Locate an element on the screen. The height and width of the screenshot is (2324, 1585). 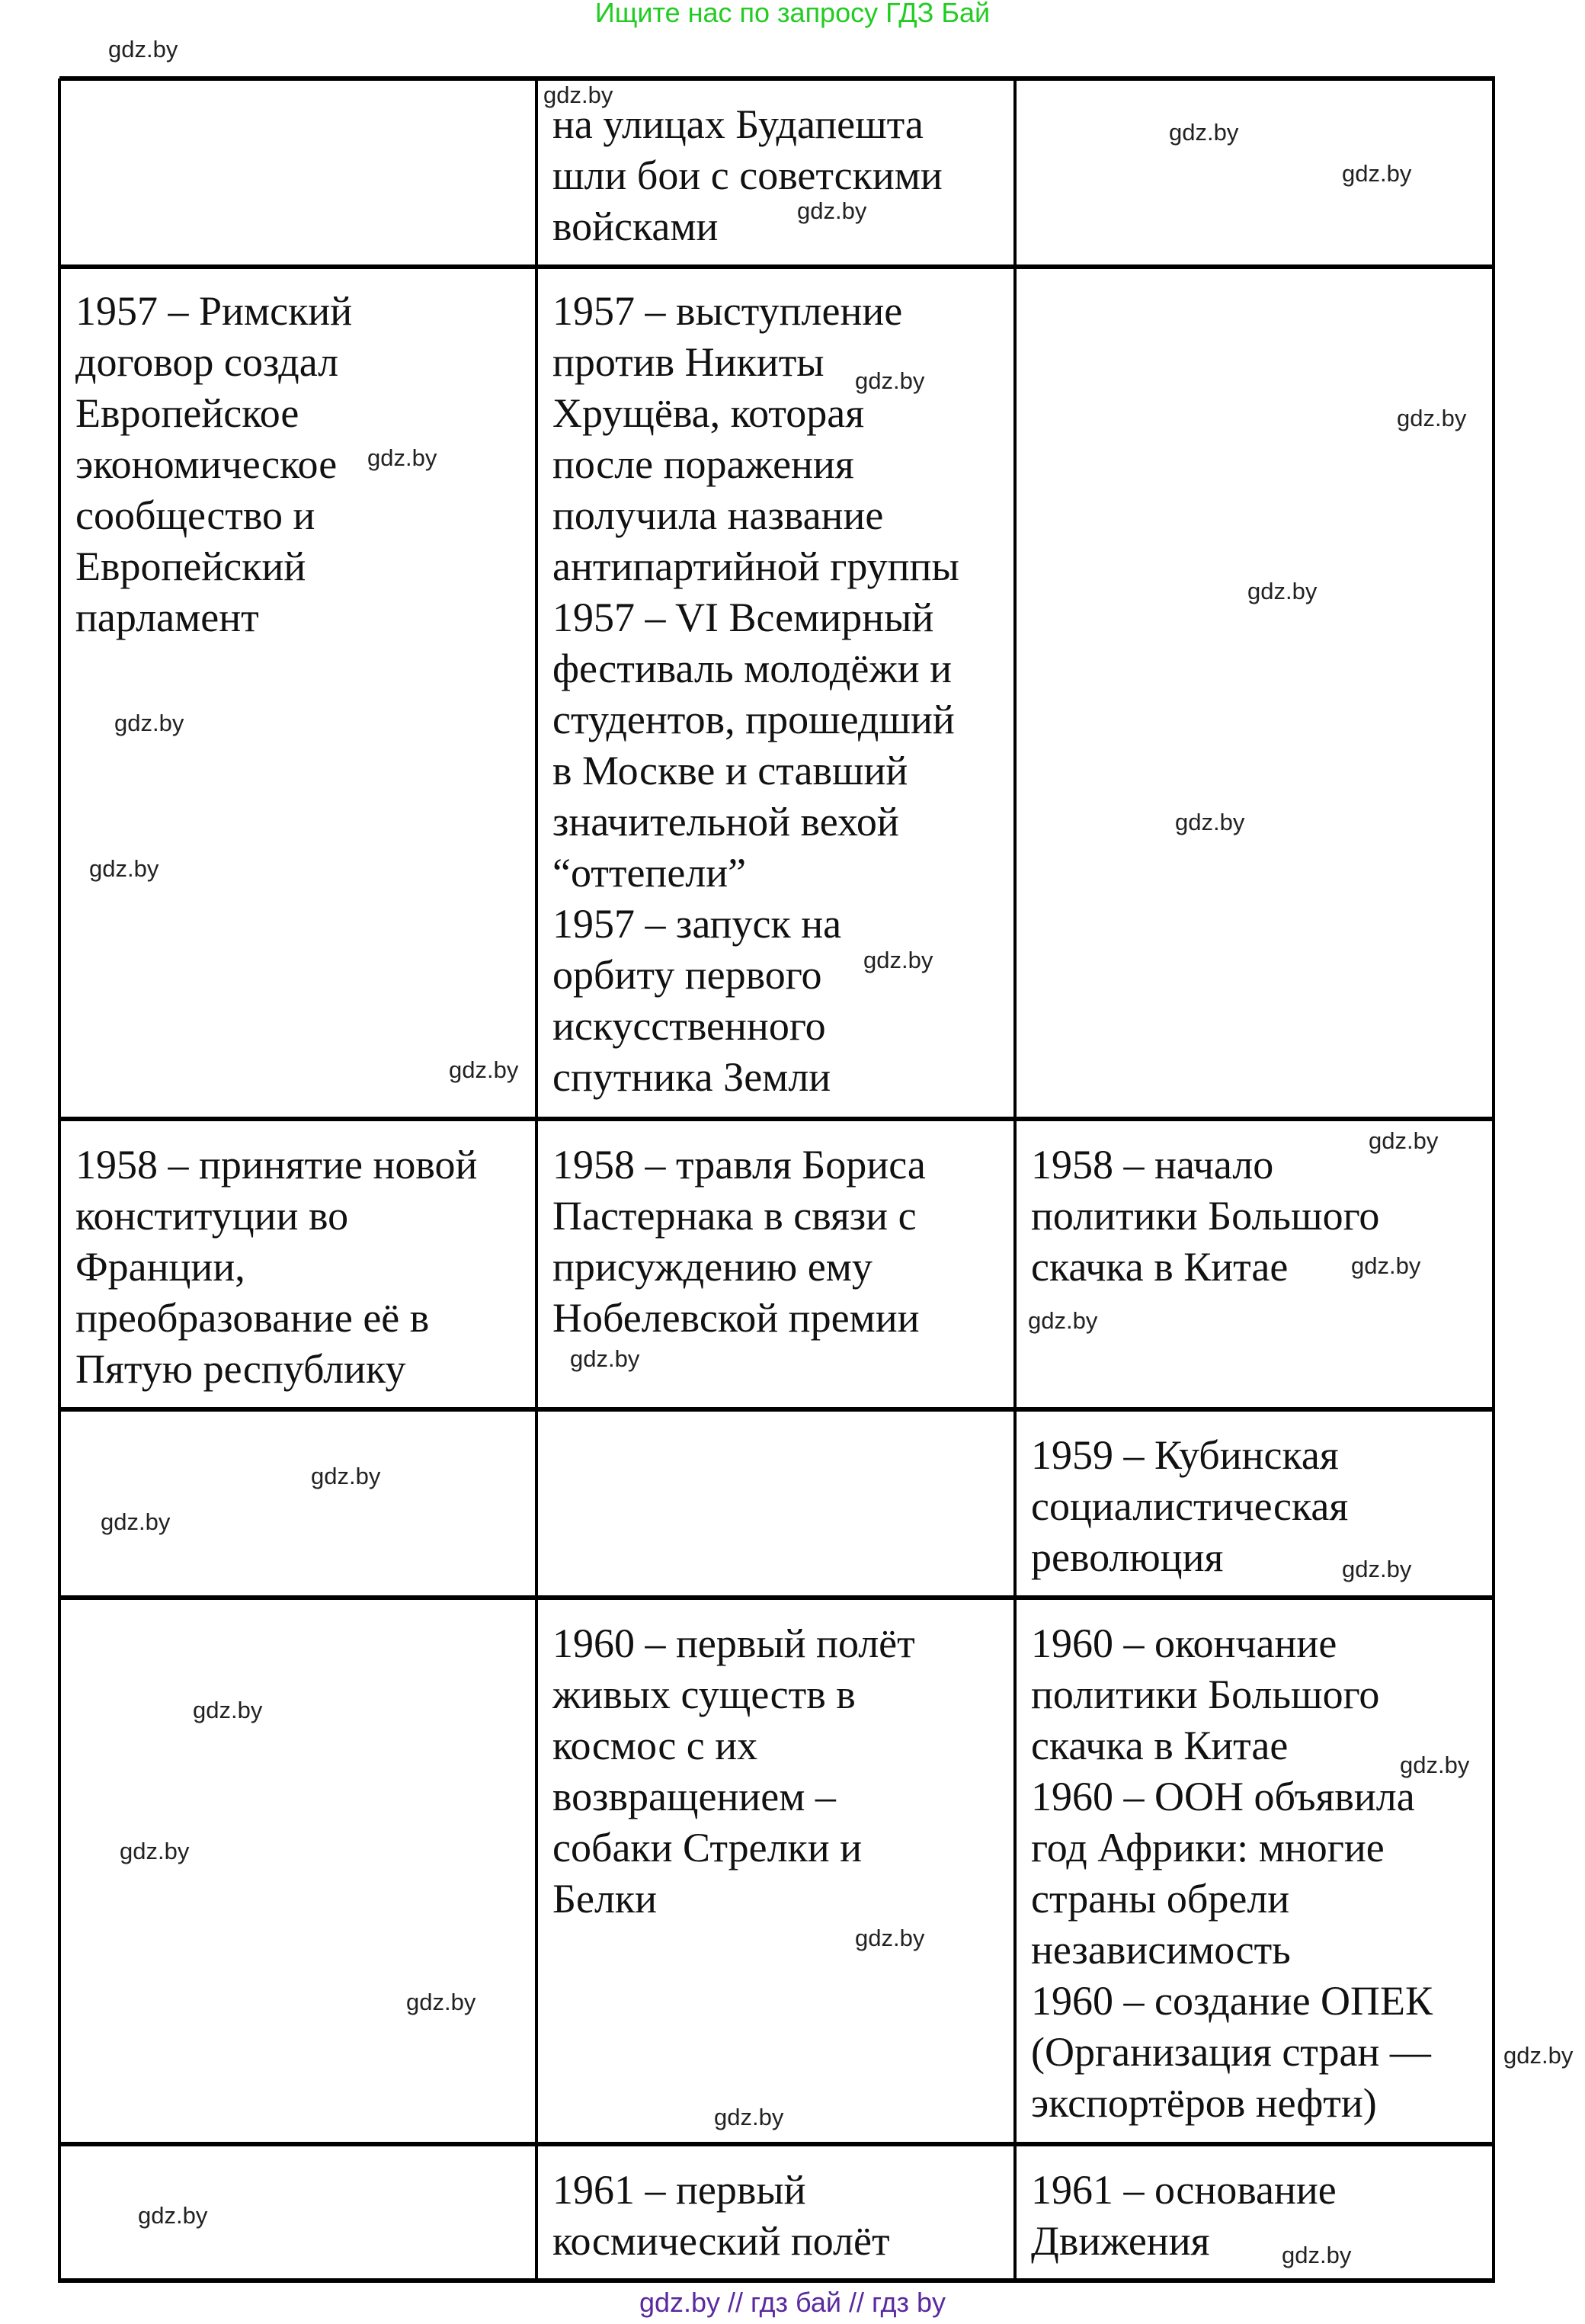
cell-line: Белки is located at coordinates (605, 1899).